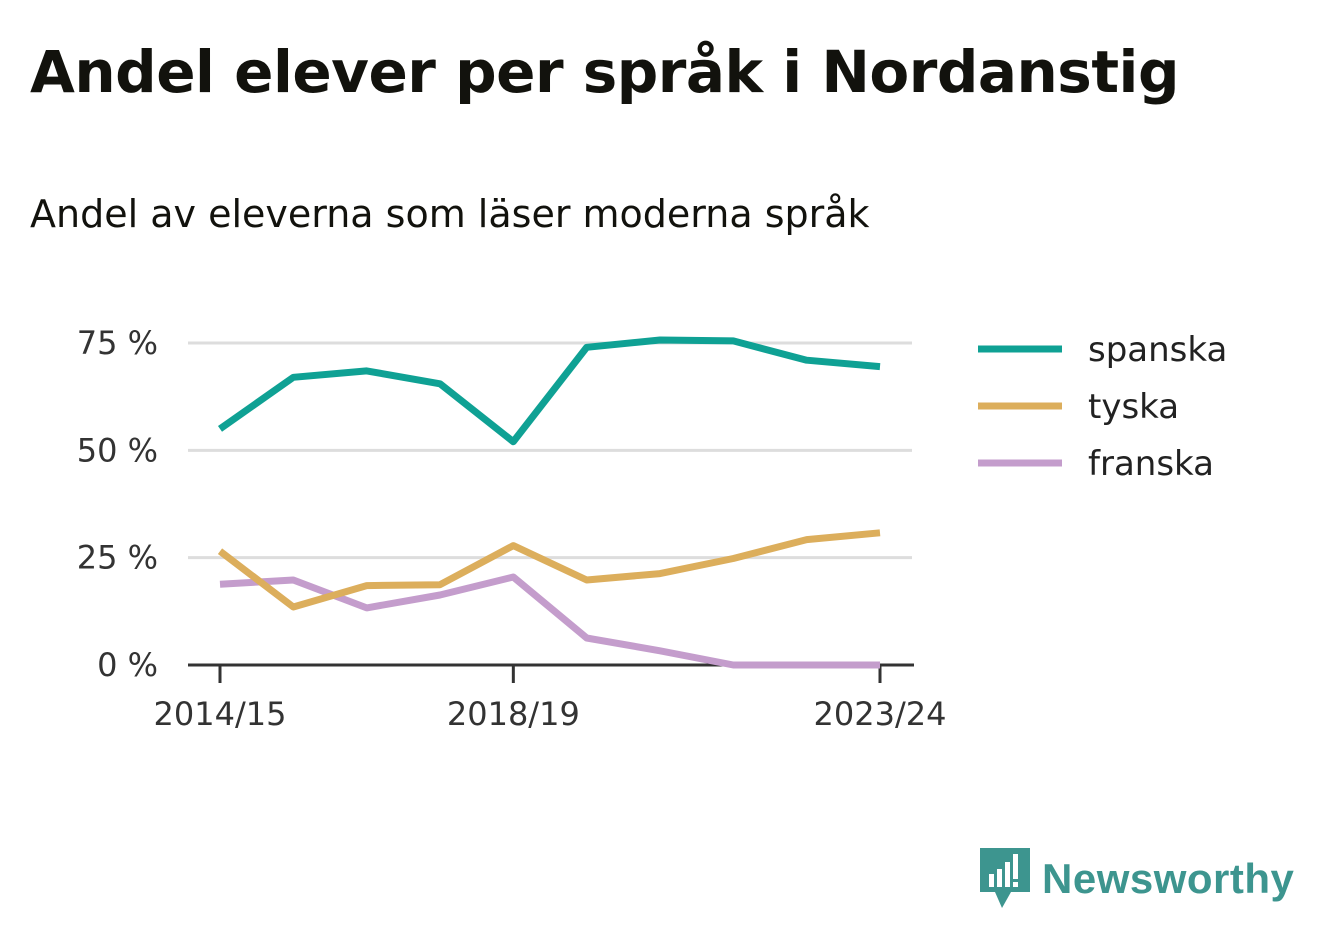 The image size is (1322, 939). Describe the element at coordinates (117, 558) in the screenshot. I see `y-tick-label: 25 %` at that location.